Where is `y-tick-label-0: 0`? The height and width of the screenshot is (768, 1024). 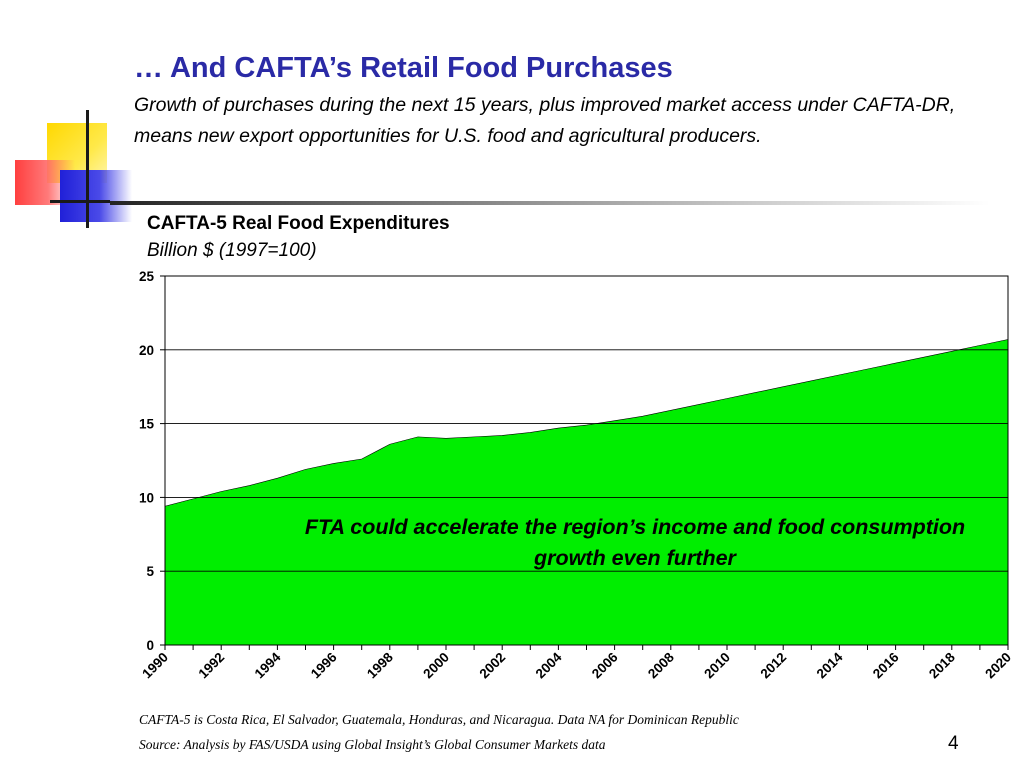 y-tick-label-0: 0 is located at coordinates (150, 645).